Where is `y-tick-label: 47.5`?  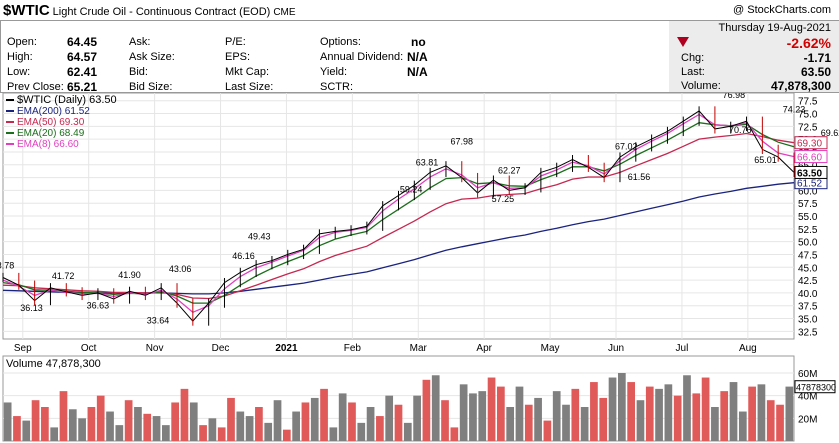
y-tick-label: 47.5 is located at coordinates (808, 255).